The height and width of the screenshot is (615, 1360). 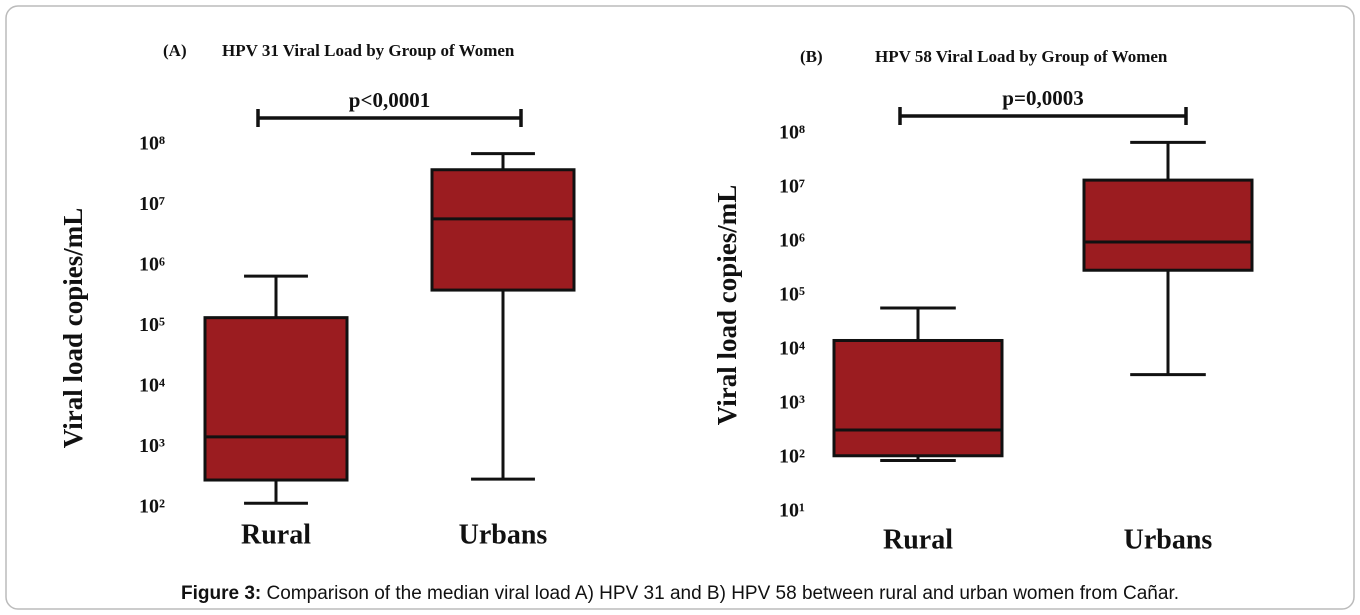 What do you see at coordinates (221, 593) in the screenshot?
I see `caption-label: Figure 3:` at bounding box center [221, 593].